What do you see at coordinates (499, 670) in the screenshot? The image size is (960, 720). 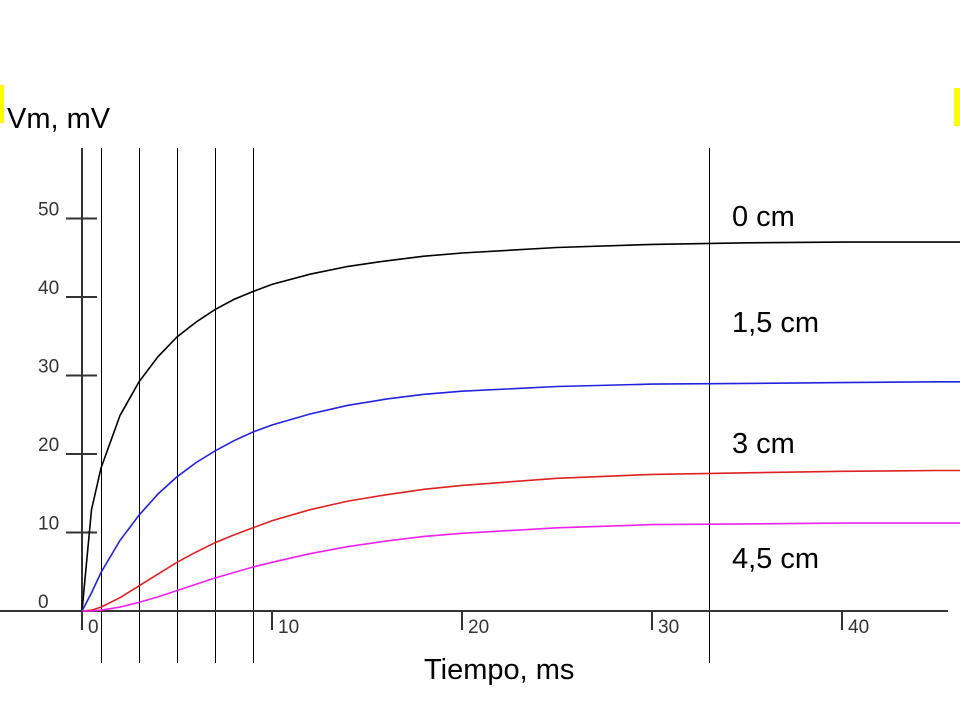 I see `x-axis-title: Tiempo, ms` at bounding box center [499, 670].